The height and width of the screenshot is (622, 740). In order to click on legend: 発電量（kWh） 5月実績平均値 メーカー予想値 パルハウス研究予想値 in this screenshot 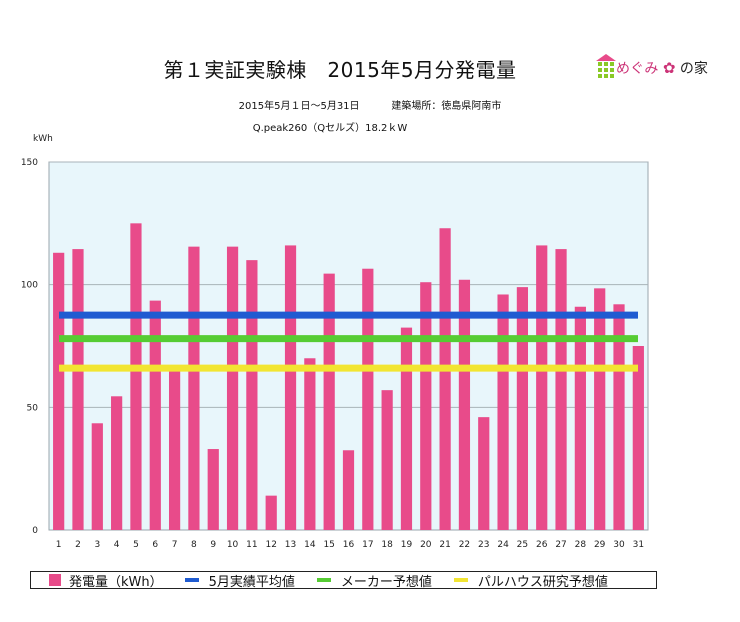, I will do `click(343, 580)`.